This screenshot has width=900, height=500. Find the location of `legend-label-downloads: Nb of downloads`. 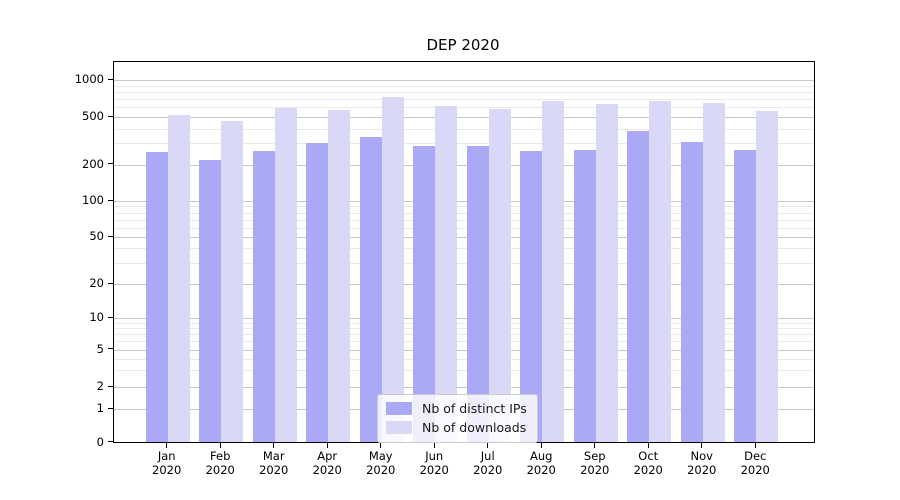

legend-label-downloads: Nb of downloads is located at coordinates (474, 427).